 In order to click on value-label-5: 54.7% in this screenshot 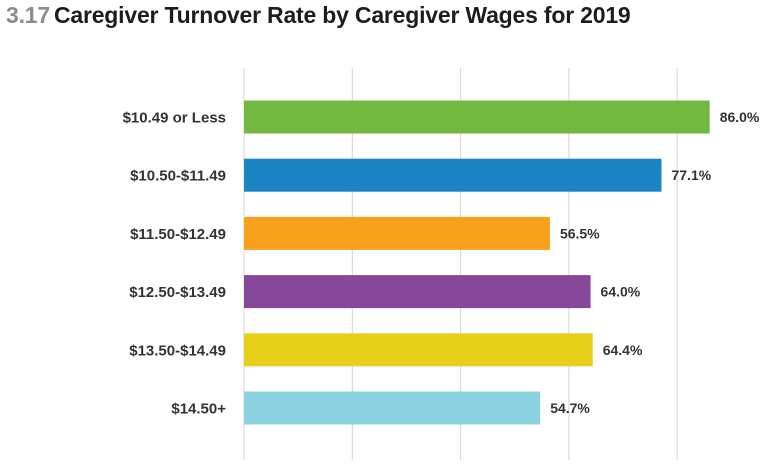, I will do `click(570, 408)`.